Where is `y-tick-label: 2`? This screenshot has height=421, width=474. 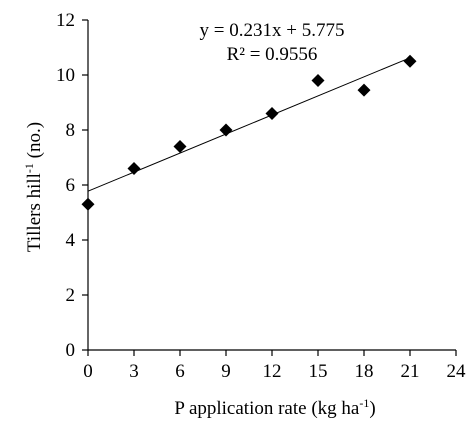
y-tick-label: 2 is located at coordinates (71, 295).